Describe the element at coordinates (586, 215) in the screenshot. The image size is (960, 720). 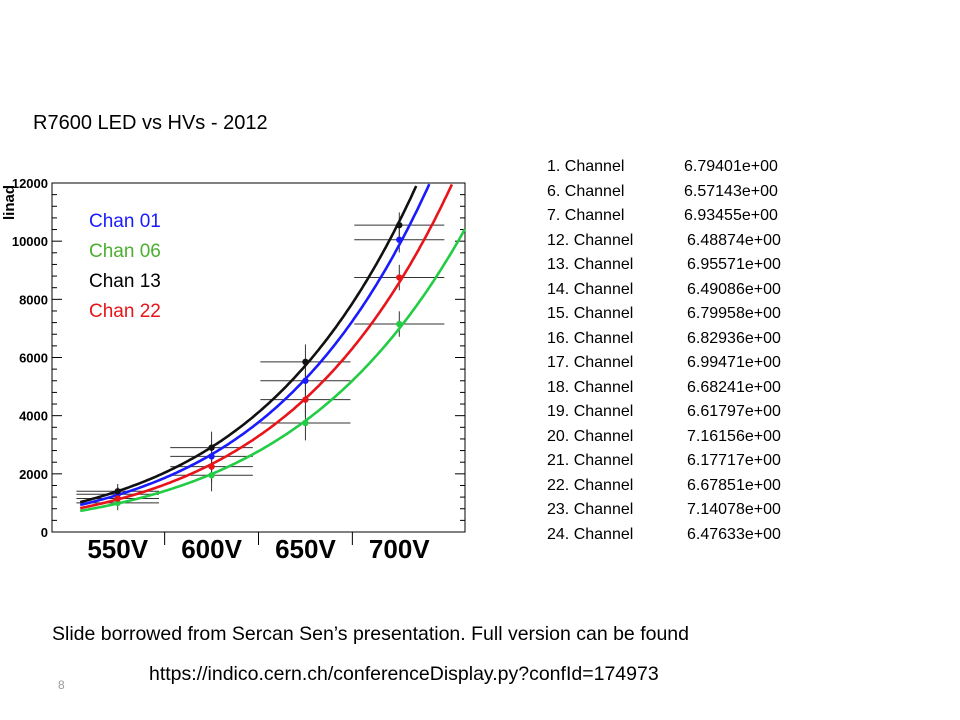
I see `fit-channel-label: 7. Channel` at that location.